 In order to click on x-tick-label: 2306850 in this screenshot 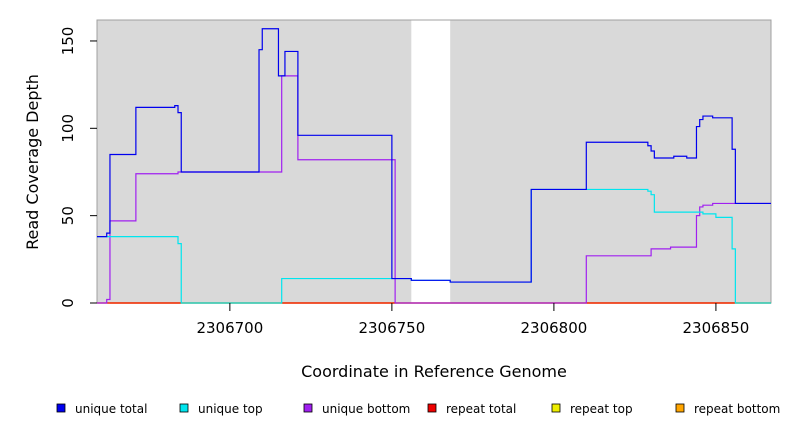, I will do `click(716, 328)`.